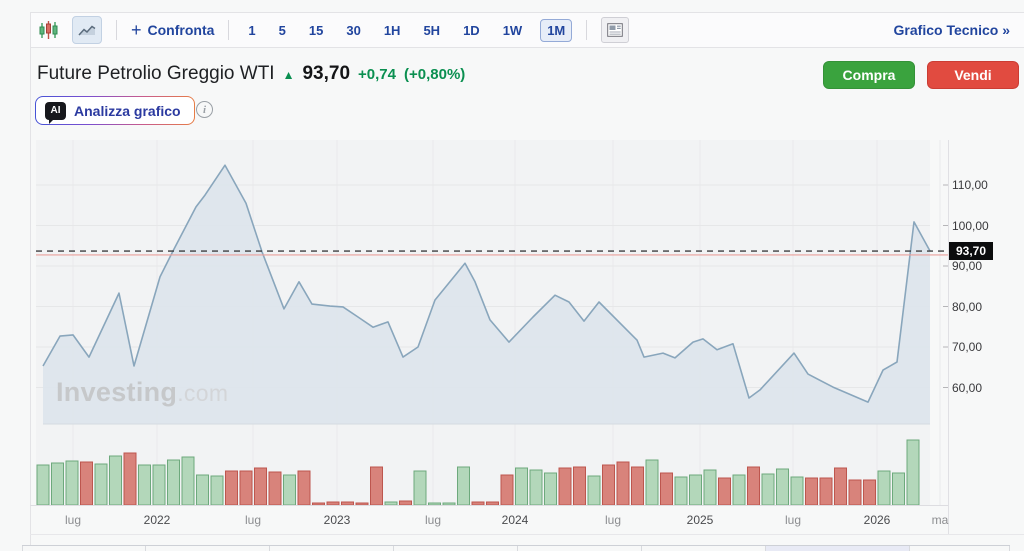 Image resolution: width=1024 pixels, height=551 pixels. Describe the element at coordinates (940, 520) in the screenshot. I see `x-axis-label: ma` at that location.